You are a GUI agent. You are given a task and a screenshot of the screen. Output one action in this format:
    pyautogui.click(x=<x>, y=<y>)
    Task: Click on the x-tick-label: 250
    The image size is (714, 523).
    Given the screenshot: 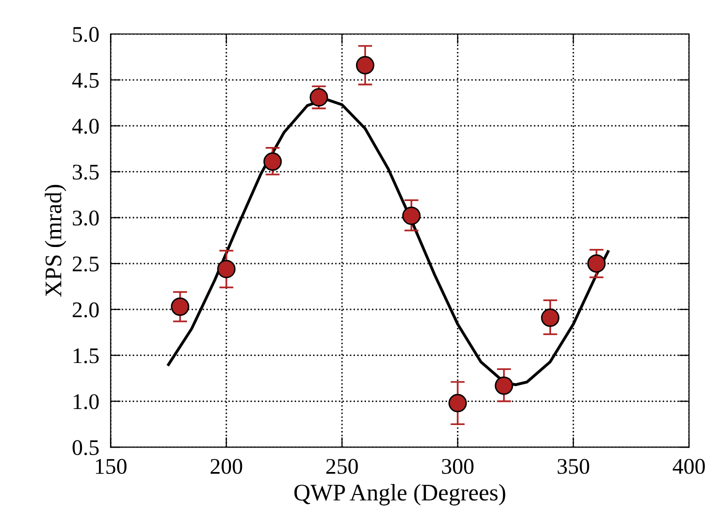 What is the action you would take?
    pyautogui.click(x=342, y=466)
    